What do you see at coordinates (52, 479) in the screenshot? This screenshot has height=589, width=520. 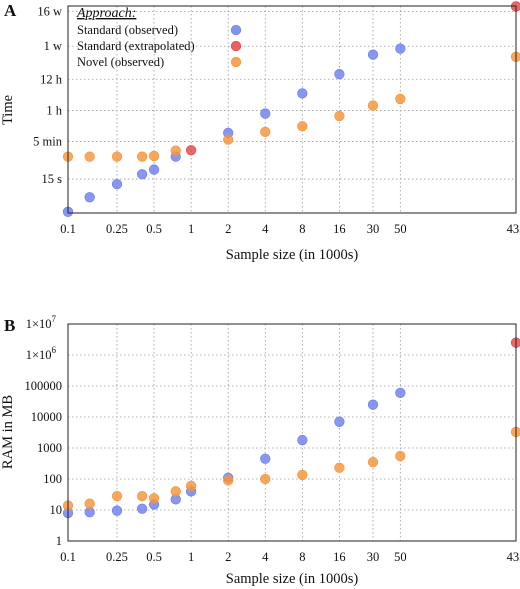 I see `panel-b-y-tick-label: 100` at bounding box center [52, 479].